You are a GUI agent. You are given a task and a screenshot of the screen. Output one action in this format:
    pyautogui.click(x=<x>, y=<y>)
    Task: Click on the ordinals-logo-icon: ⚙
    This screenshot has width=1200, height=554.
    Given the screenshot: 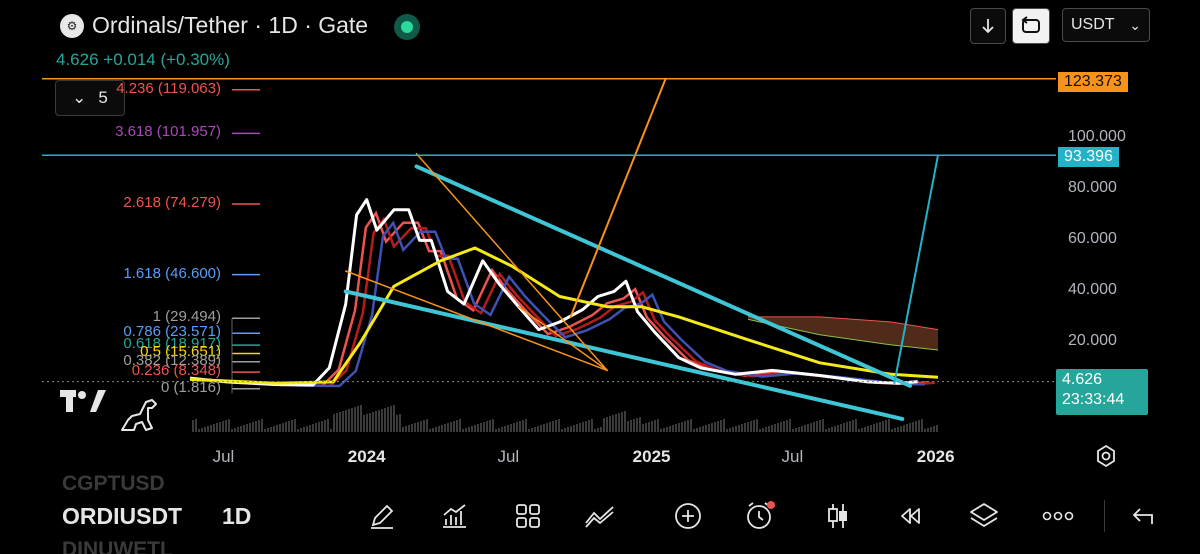 What is the action you would take?
    pyautogui.click(x=72, y=26)
    